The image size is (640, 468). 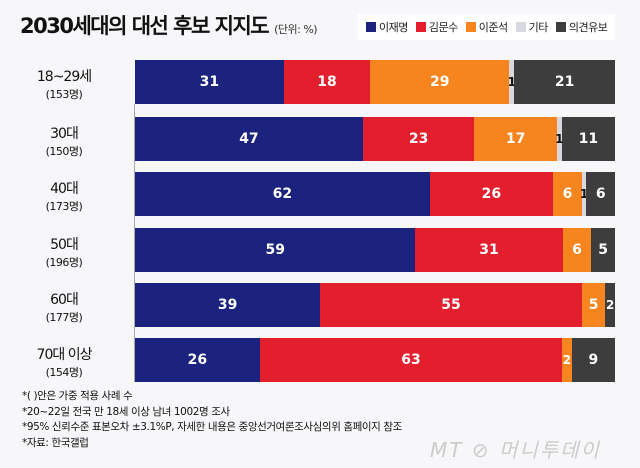 I want to click on legend-item: 이재명, so click(x=387, y=27).